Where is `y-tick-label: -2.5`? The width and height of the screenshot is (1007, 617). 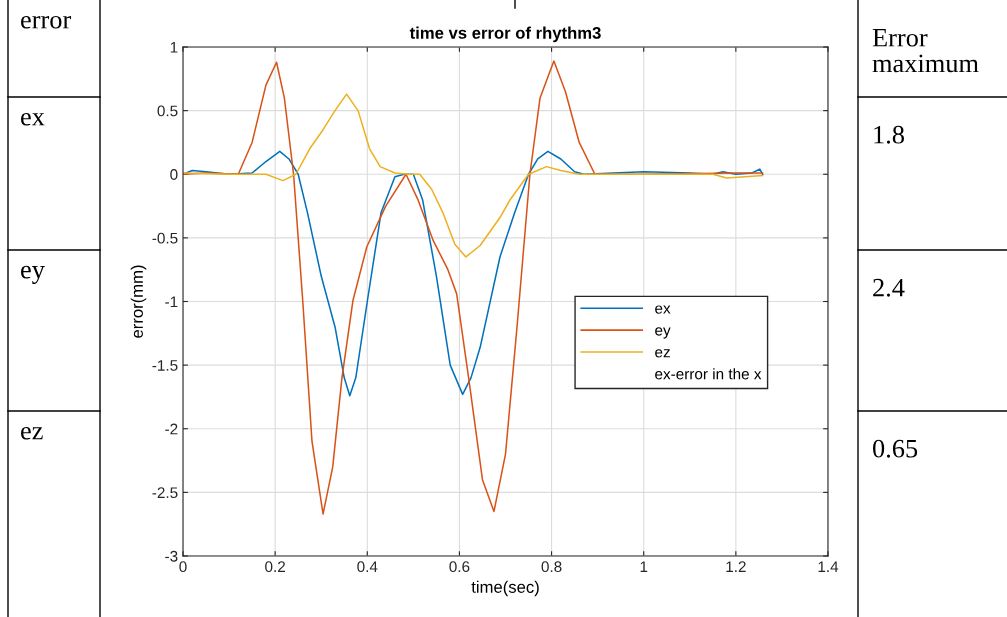
y-tick-label: -2.5 is located at coordinates (165, 493).